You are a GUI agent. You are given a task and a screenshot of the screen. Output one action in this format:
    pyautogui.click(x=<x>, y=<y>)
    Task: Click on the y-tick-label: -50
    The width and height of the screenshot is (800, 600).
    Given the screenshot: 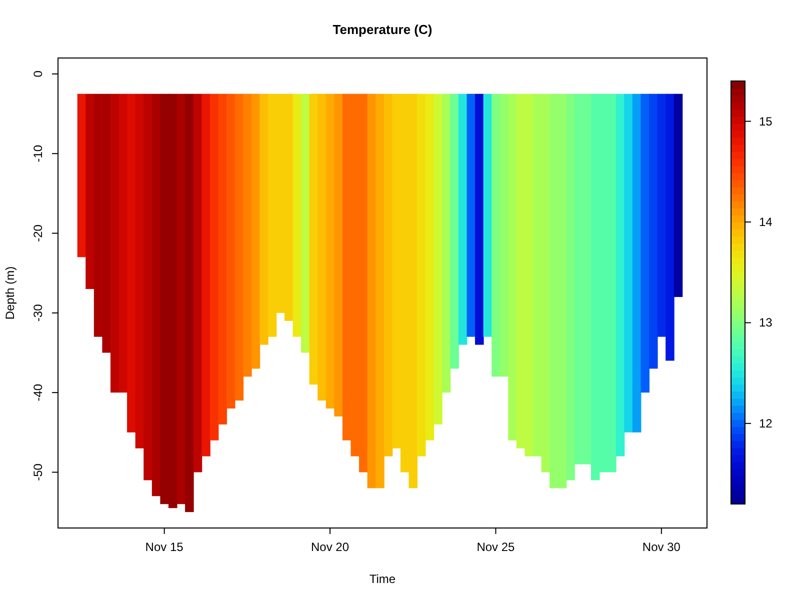 What is the action you would take?
    pyautogui.click(x=38, y=472)
    